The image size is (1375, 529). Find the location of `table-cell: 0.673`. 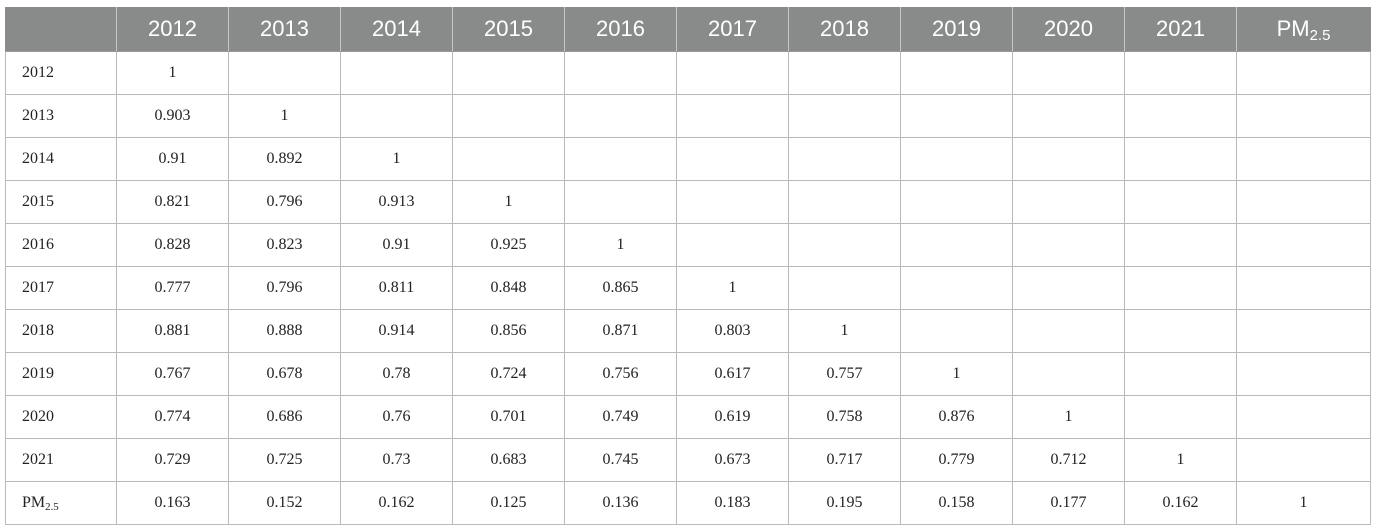

table-cell: 0.673 is located at coordinates (732, 460).